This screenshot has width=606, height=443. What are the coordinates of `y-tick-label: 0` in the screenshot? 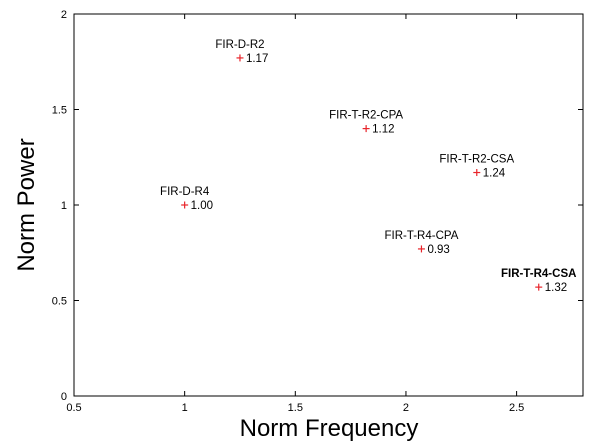 It's located at (64, 397).